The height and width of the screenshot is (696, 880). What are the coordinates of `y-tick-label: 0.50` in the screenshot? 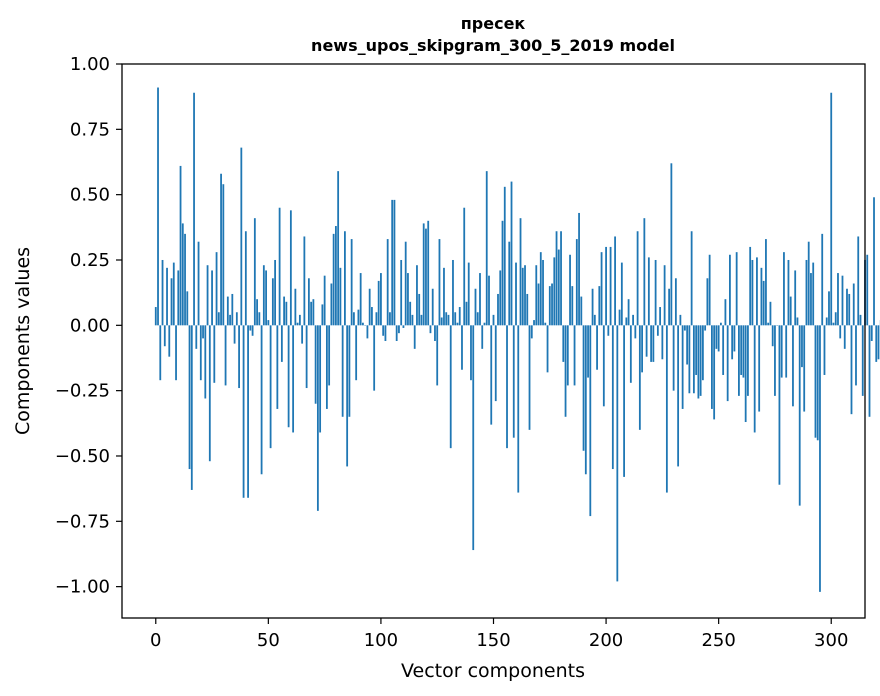 It's located at (90, 195).